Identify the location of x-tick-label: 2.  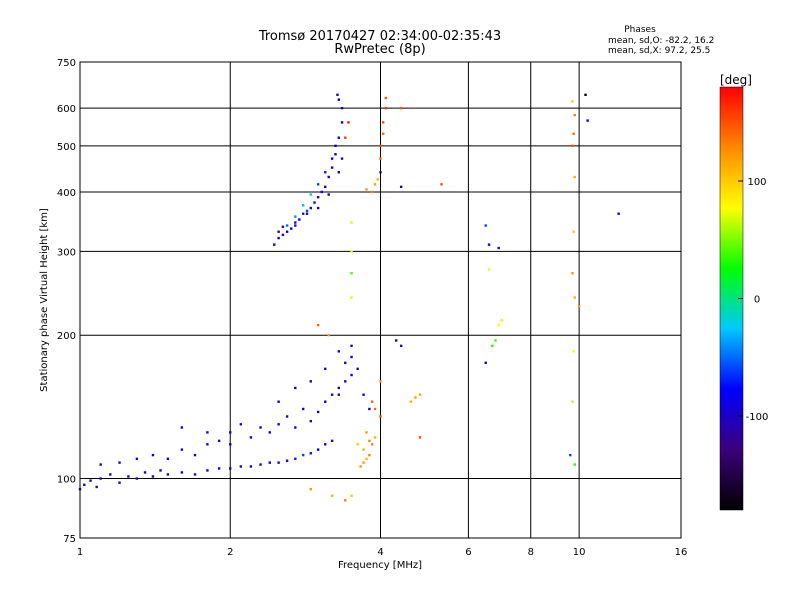
(230, 552).